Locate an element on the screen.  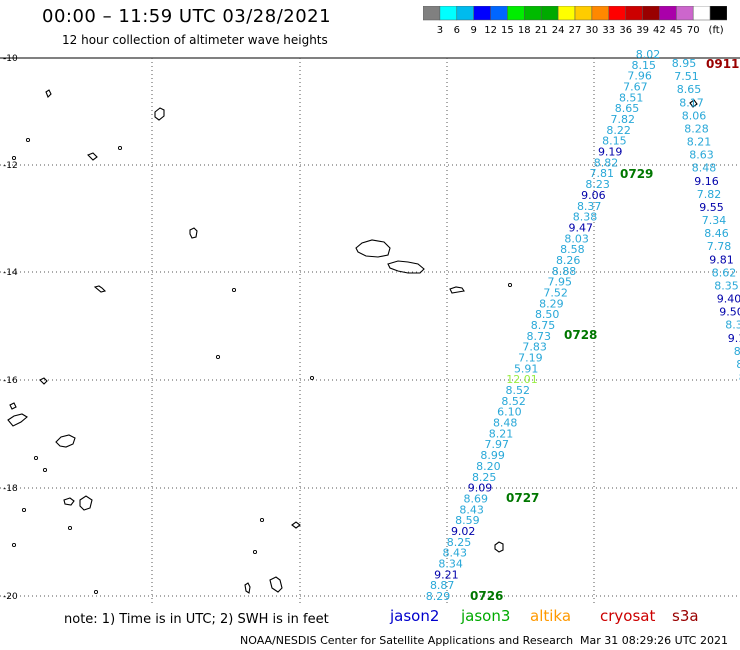
swh-value-label: 8.02 is located at coordinates (648, 54).